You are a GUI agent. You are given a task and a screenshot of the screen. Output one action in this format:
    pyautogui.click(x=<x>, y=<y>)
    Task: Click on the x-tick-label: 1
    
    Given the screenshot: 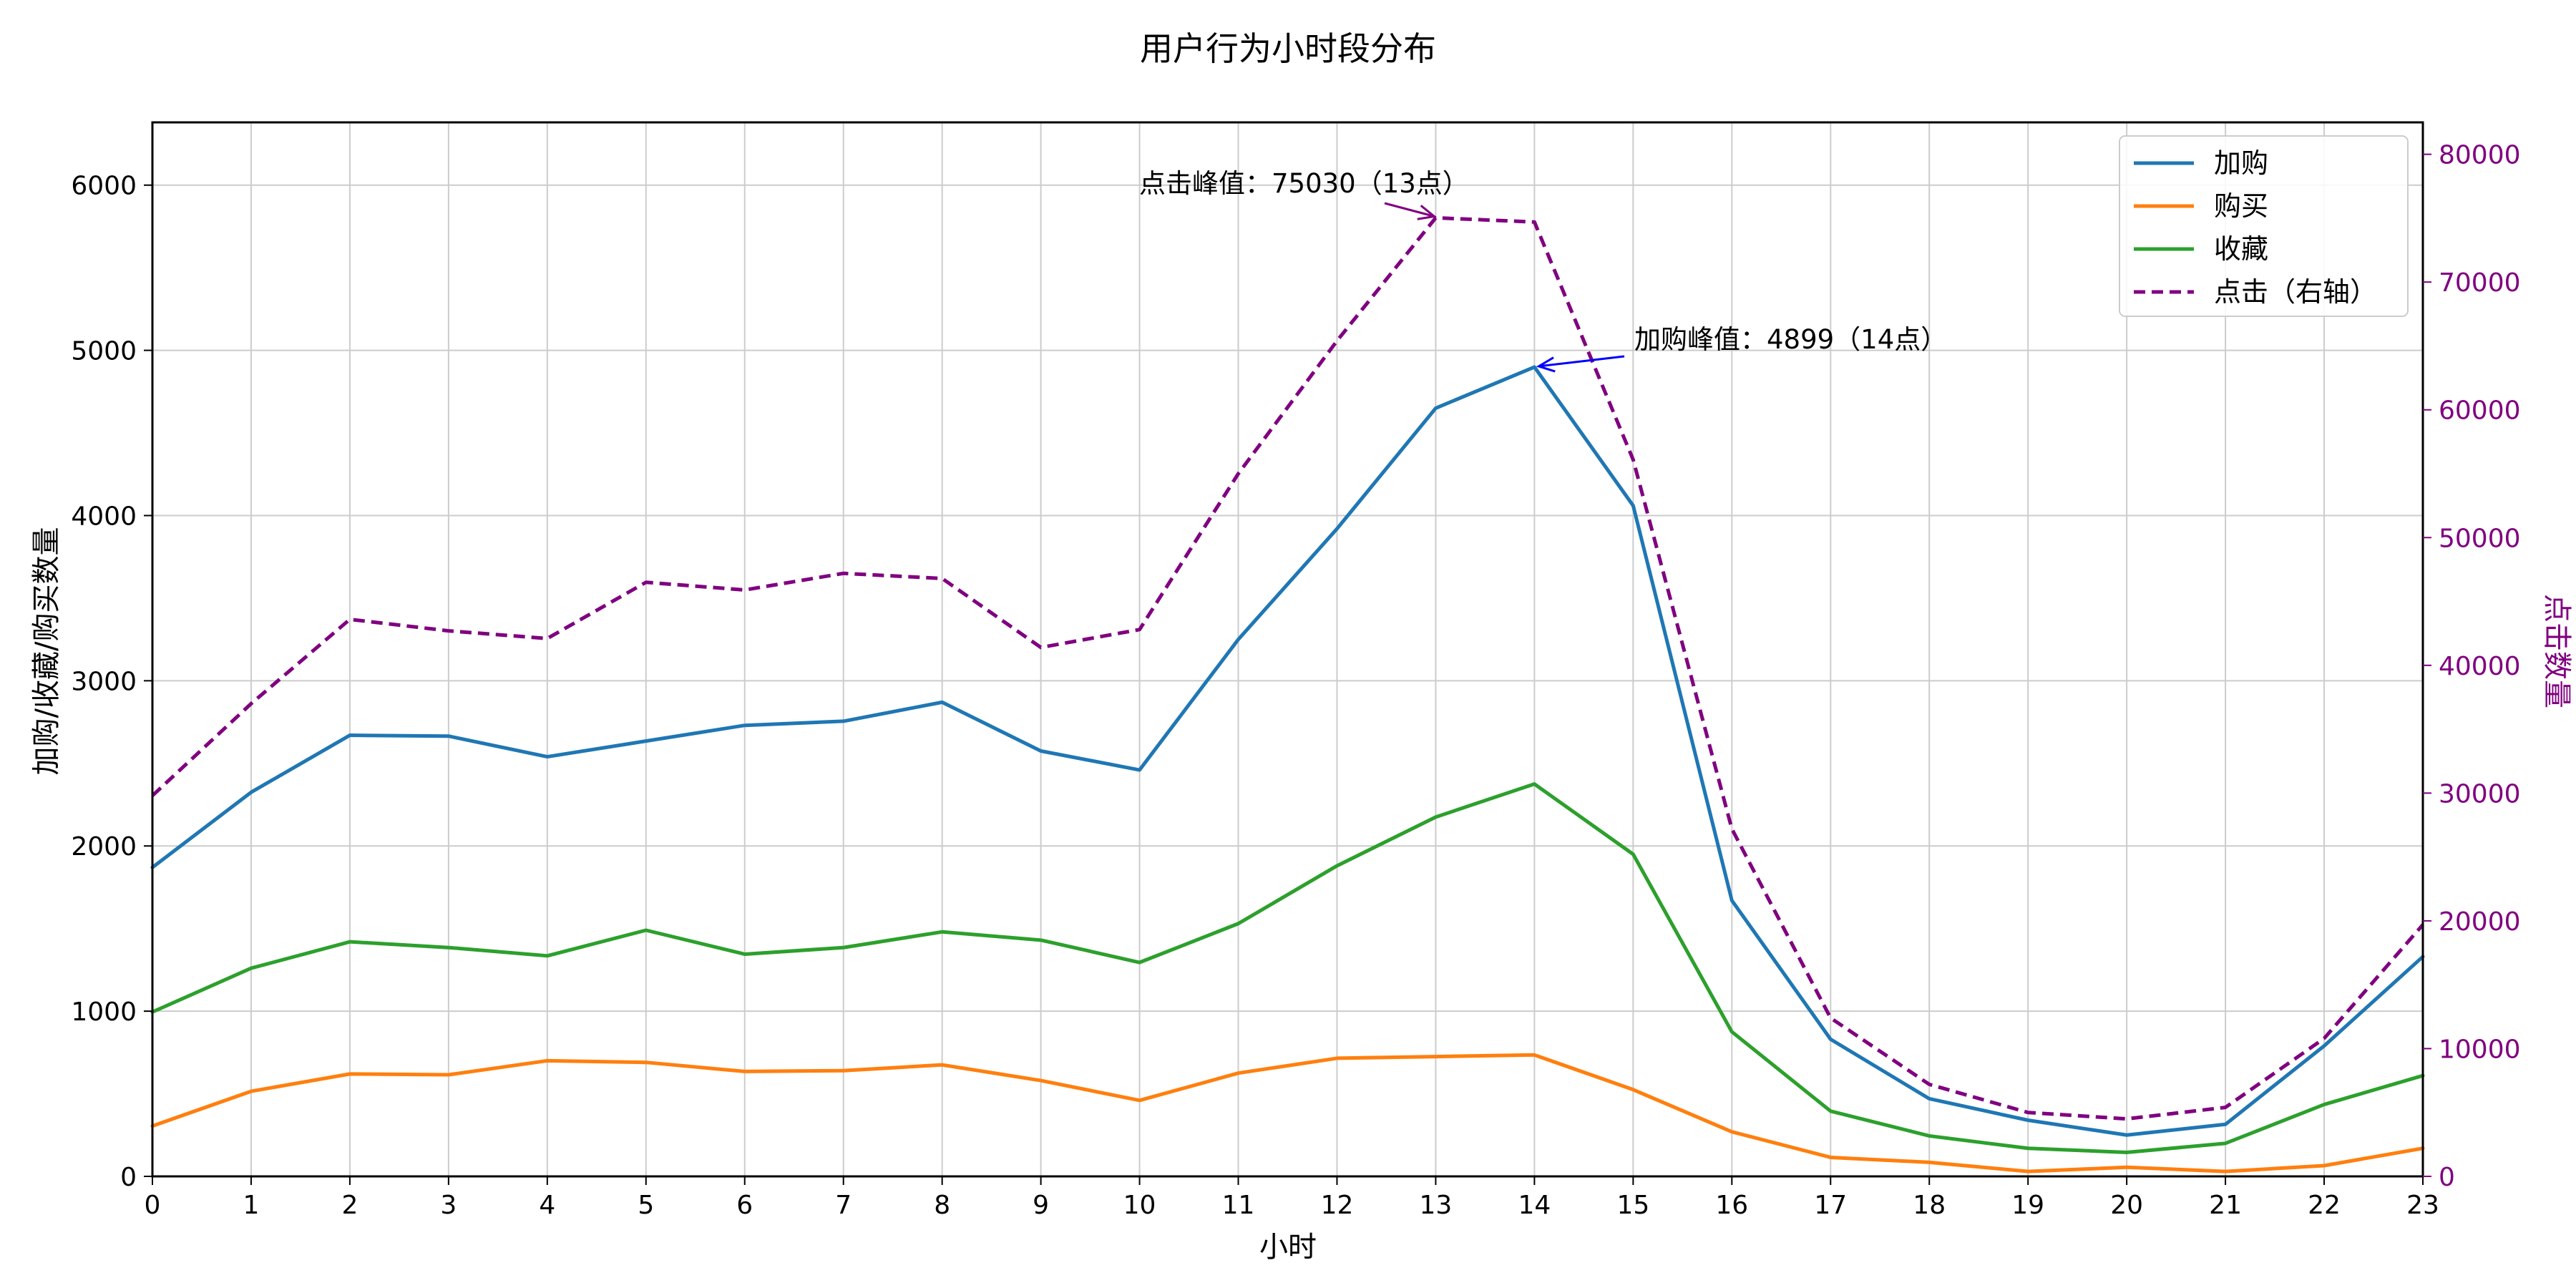 What is the action you would take?
    pyautogui.click(x=251, y=1205)
    